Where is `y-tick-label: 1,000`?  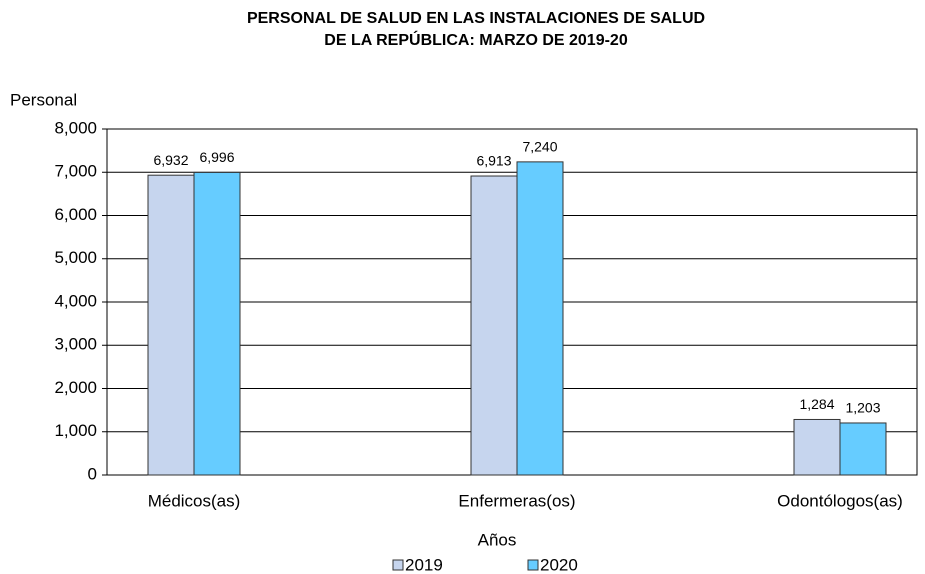
y-tick-label: 1,000 is located at coordinates (75, 430).